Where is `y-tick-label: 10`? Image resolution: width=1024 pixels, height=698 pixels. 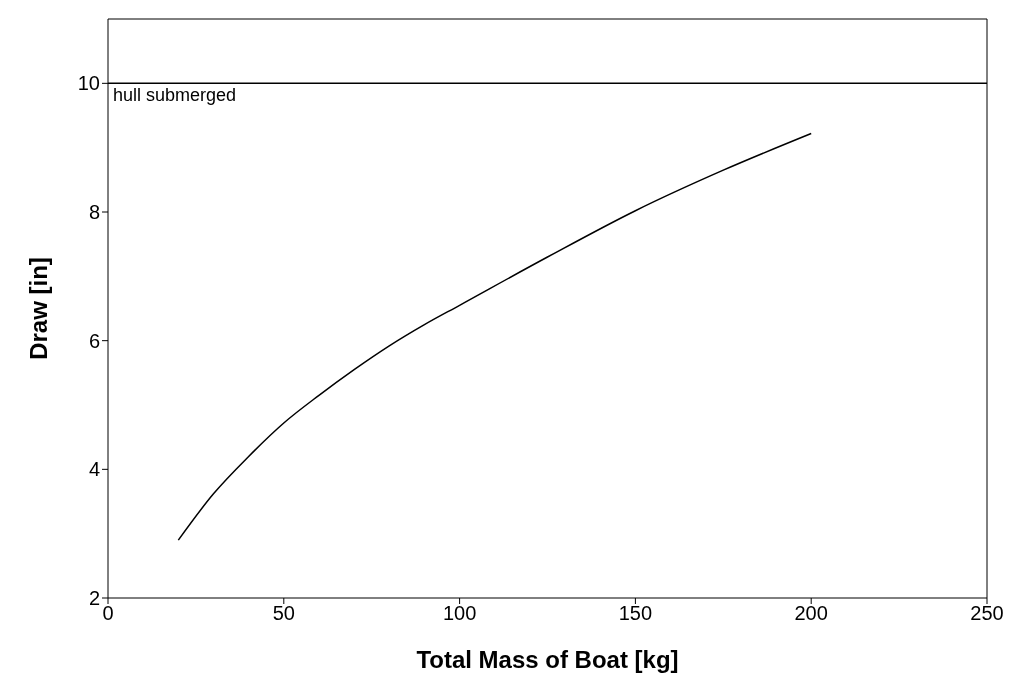
y-tick-label: 10 is located at coordinates (88, 83).